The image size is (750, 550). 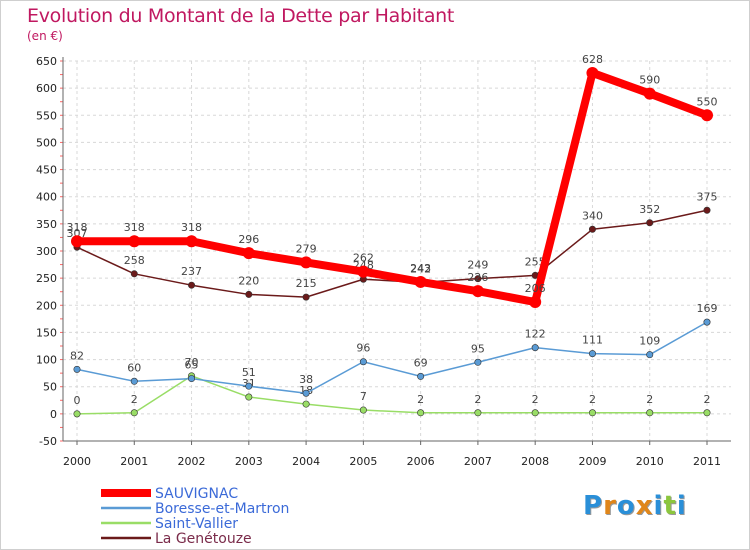 What do you see at coordinates (593, 506) in the screenshot?
I see `logo-letter: P` at bounding box center [593, 506].